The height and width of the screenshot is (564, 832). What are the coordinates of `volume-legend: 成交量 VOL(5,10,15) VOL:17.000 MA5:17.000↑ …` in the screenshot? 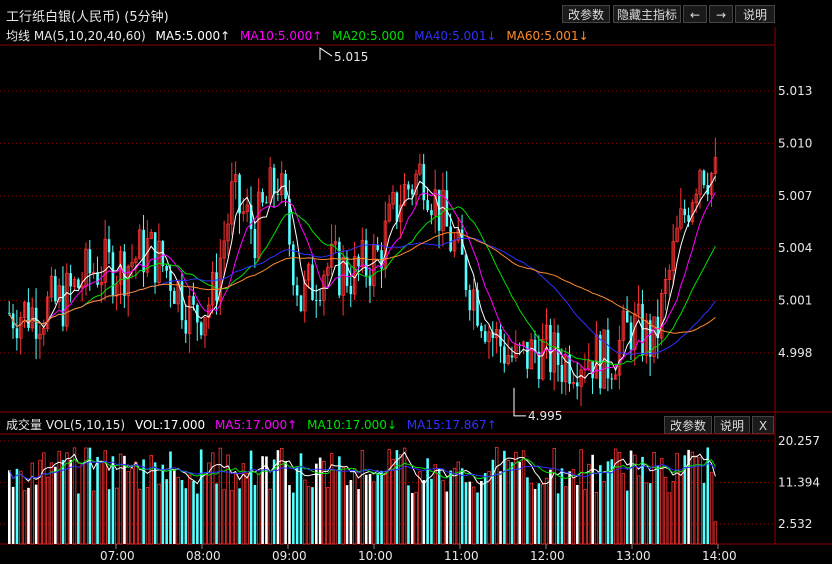 It's located at (254, 424).